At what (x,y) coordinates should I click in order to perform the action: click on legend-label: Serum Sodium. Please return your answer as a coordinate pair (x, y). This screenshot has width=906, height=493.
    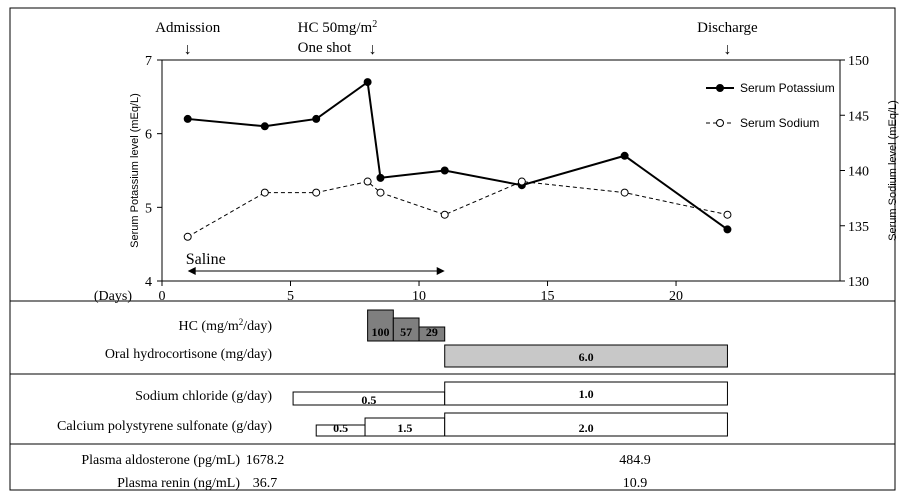
    Looking at the image, I should click on (779, 123).